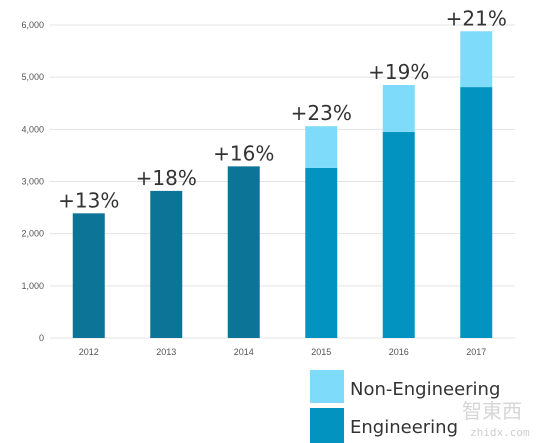 This screenshot has width=550, height=443. I want to click on growth-label: +16%, so click(243, 153).